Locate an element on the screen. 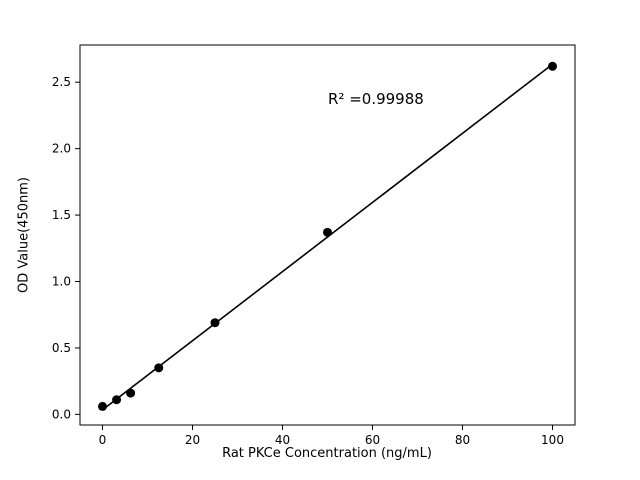 The width and height of the screenshot is (640, 480). x-axis-label: Rat PKCe Concentration (ng/mL) is located at coordinates (327, 453).